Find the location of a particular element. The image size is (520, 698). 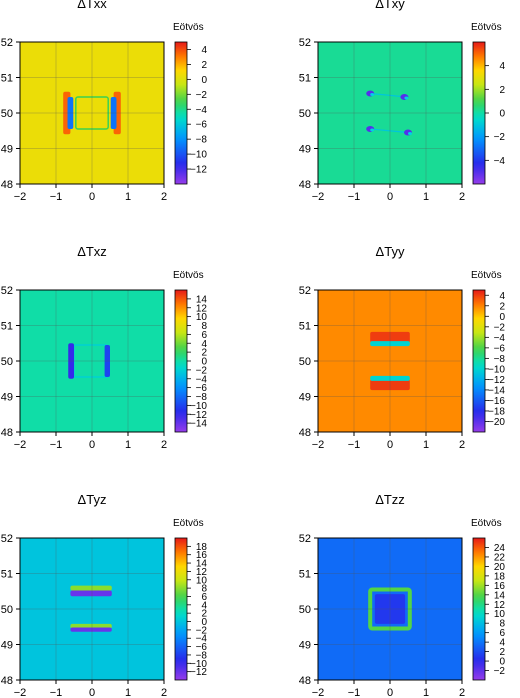

colorbar-tick-label: −20 is located at coordinates (496, 422).